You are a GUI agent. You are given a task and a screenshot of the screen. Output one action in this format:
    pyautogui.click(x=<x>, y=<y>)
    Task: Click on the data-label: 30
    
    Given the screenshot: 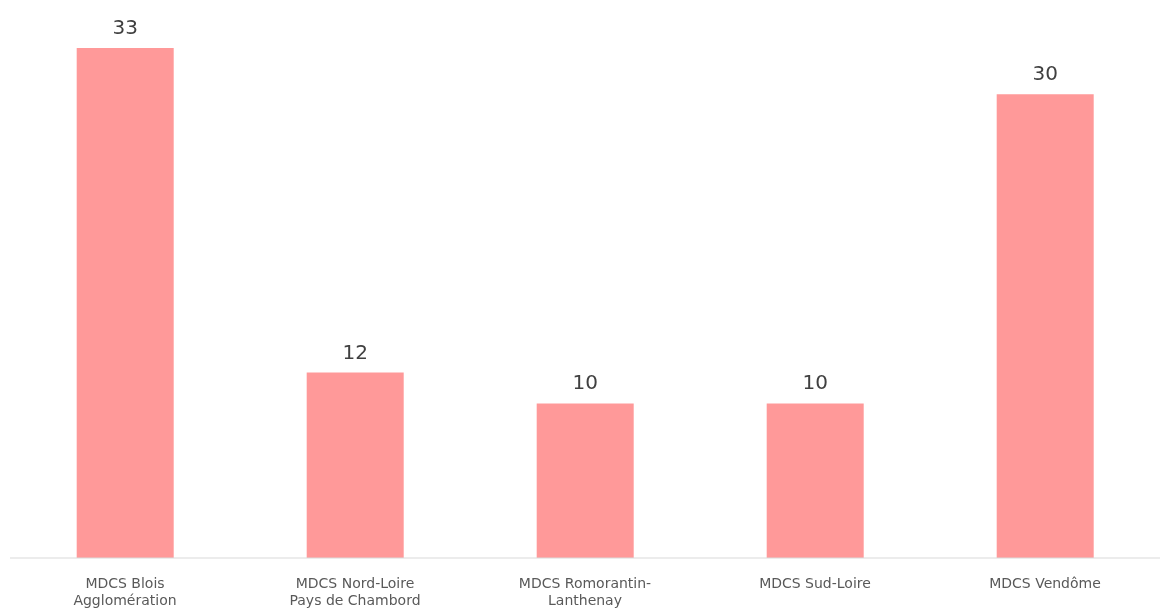 What is the action you would take?
    pyautogui.click(x=1045, y=73)
    